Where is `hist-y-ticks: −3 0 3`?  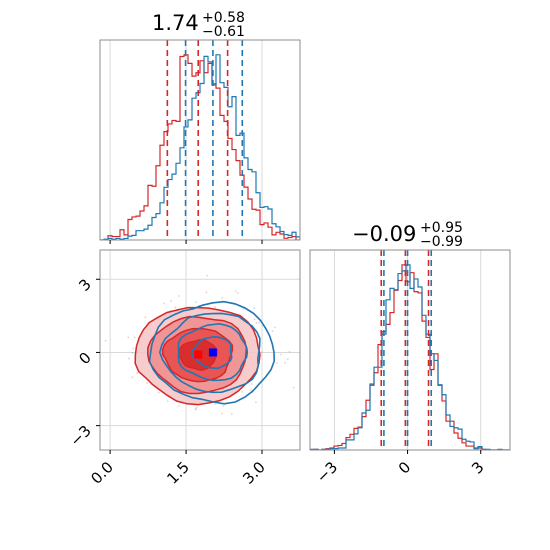
hist-y-ticks: −3 0 3 is located at coordinates (400, 468).